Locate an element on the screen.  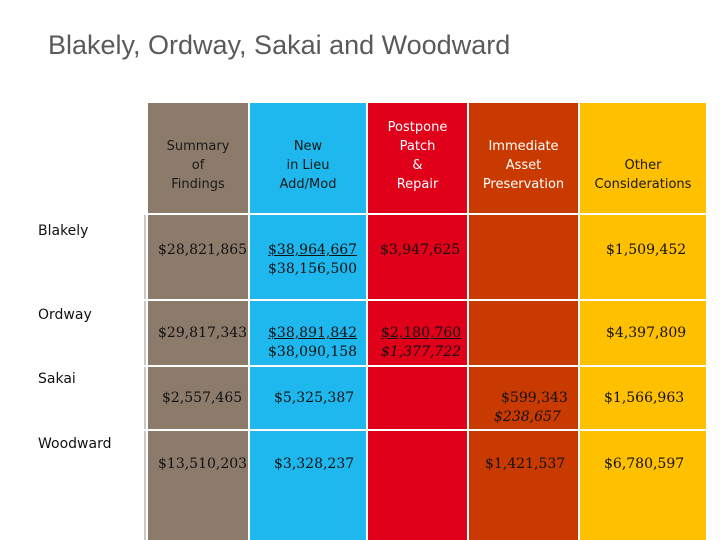
cell-blakely-new-b: $38,156,500 is located at coordinates (313, 269).